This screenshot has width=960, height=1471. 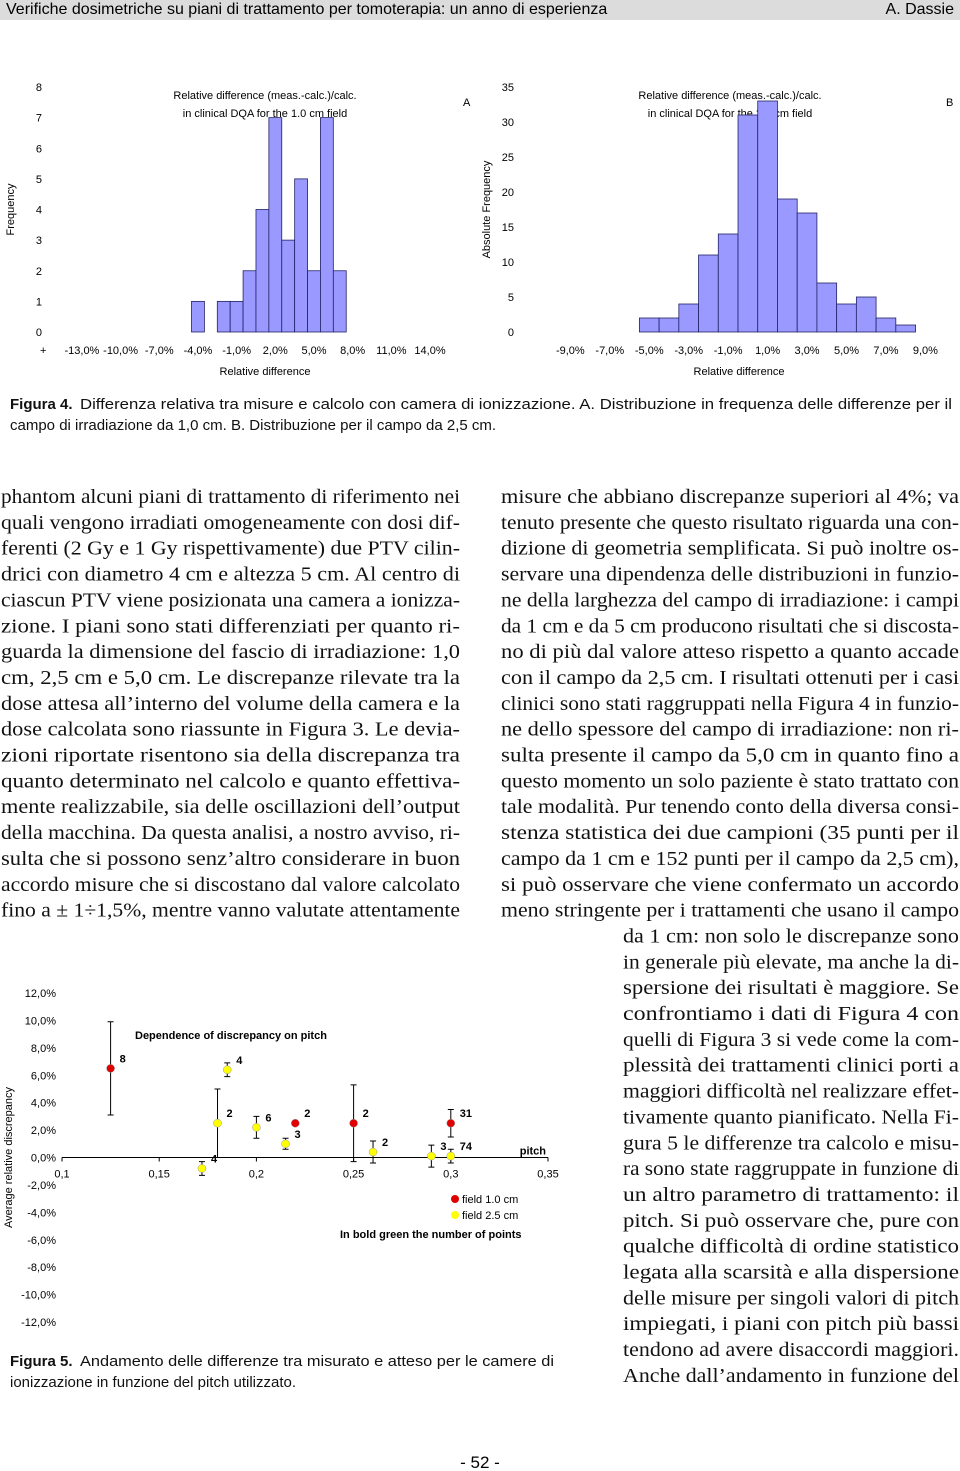 I want to click on point-count: 3, so click(x=298, y=1135).